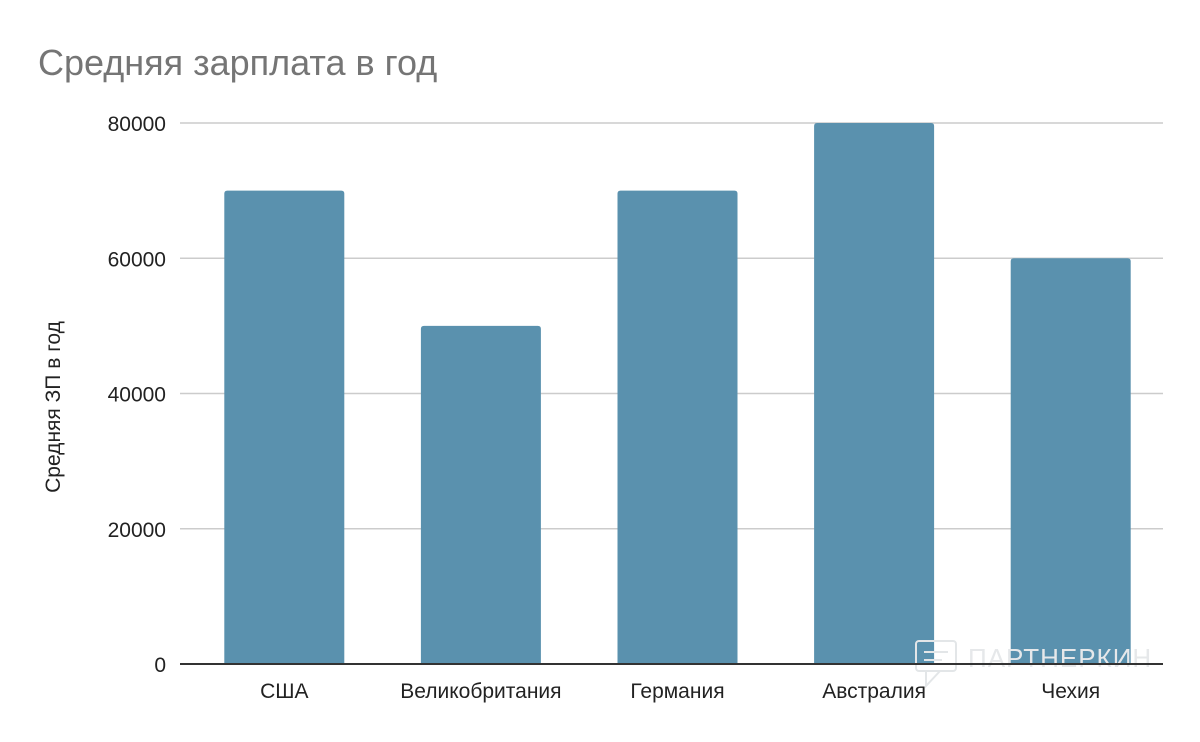 The width and height of the screenshot is (1200, 742). What do you see at coordinates (1060, 658) in the screenshot?
I see `watermark-text: ПАРТНЕРКИН` at bounding box center [1060, 658].